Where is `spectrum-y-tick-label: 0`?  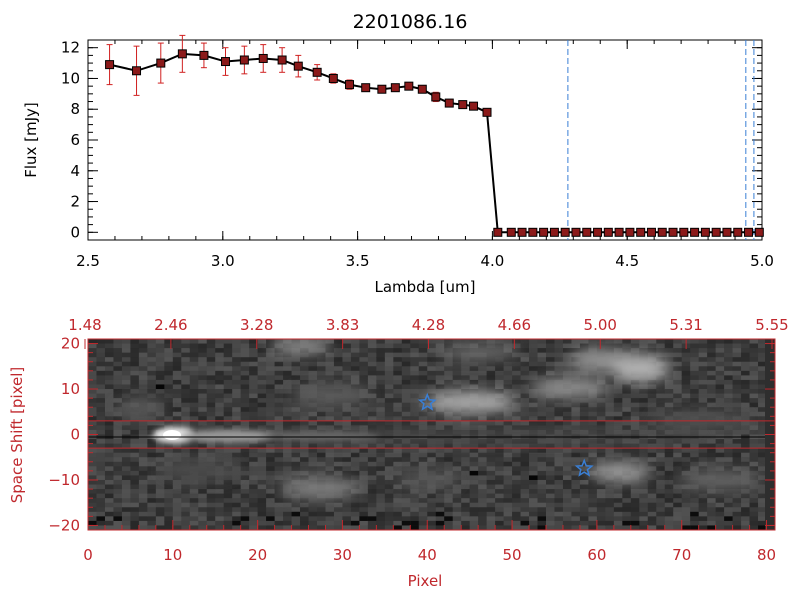
spectrum-y-tick-label: 0 is located at coordinates (75, 232).